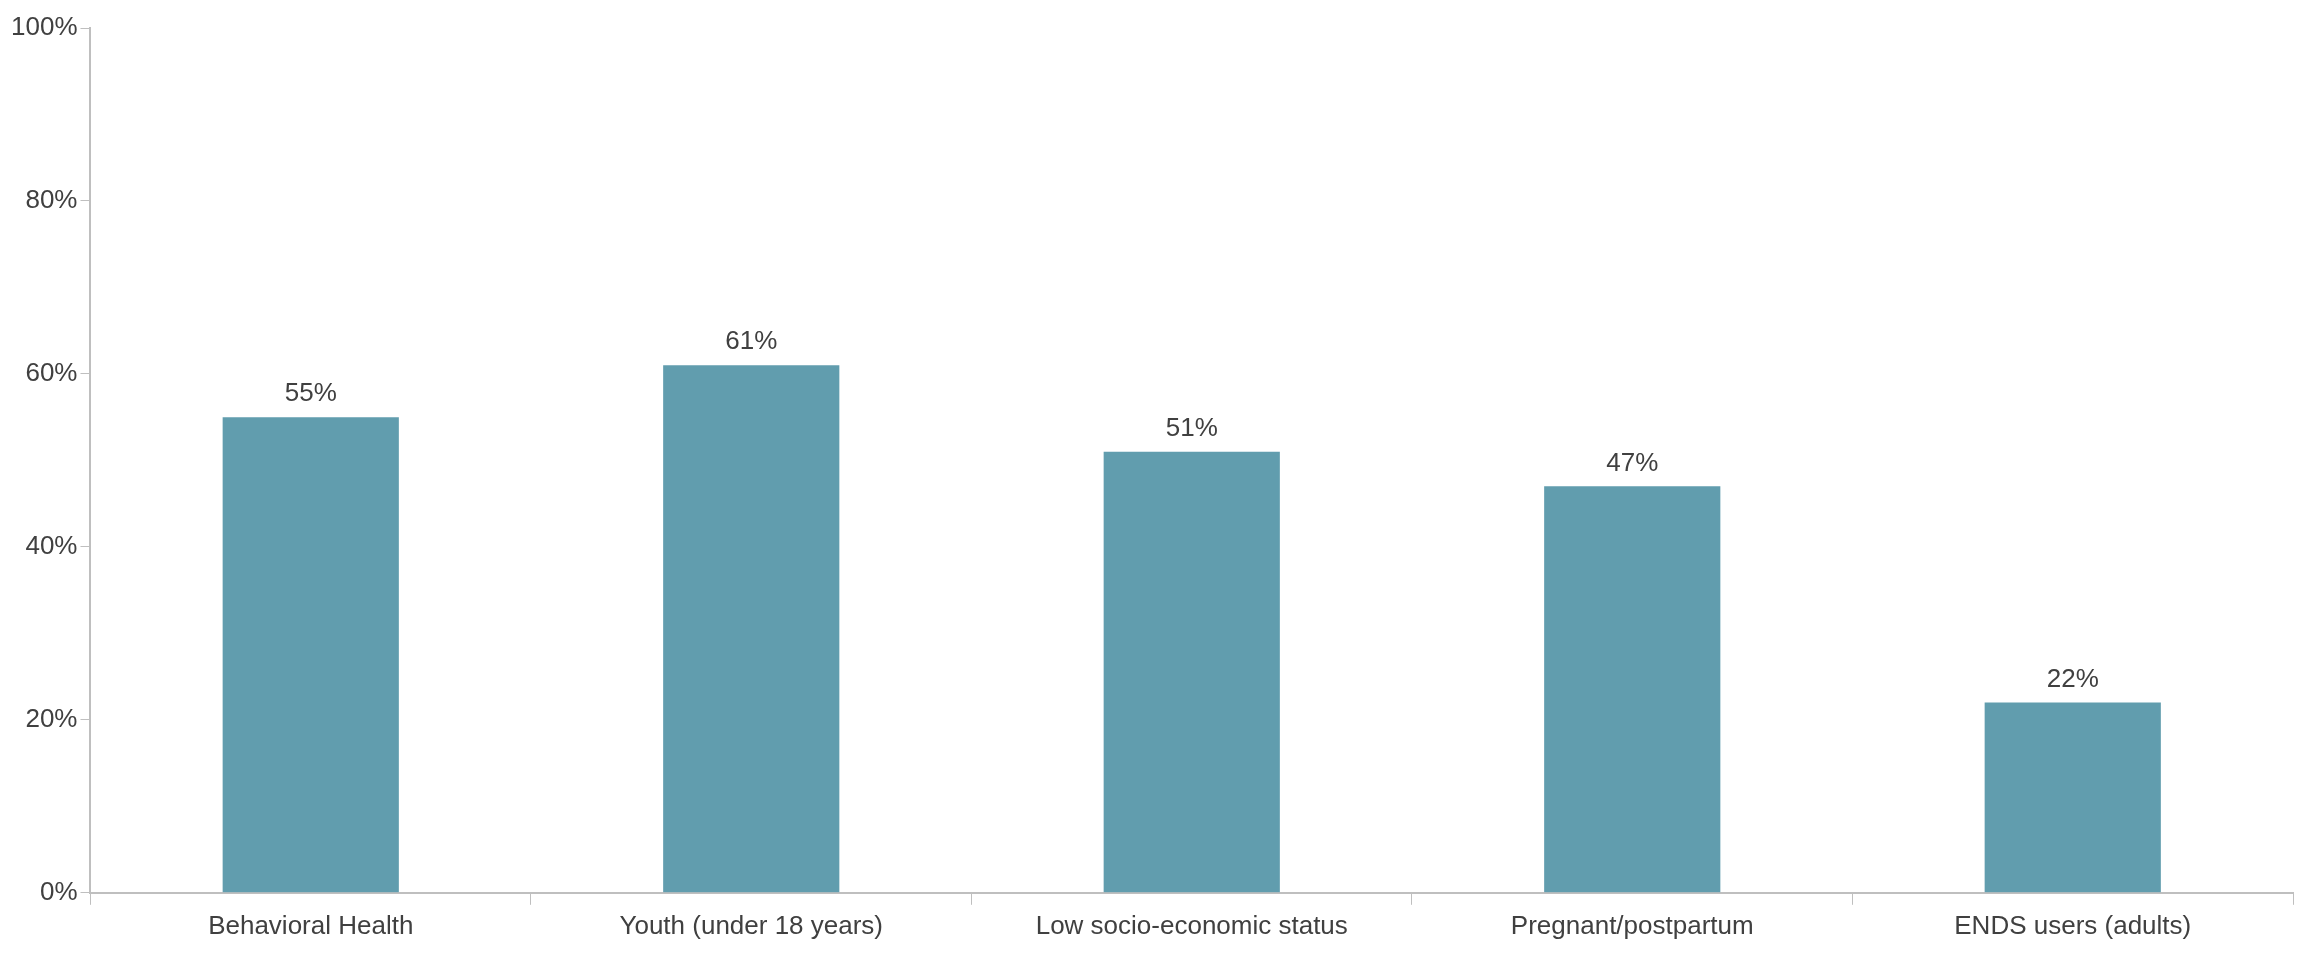 The width and height of the screenshot is (2315, 963). Describe the element at coordinates (51, 545) in the screenshot. I see `y-tick-label: 40%` at that location.